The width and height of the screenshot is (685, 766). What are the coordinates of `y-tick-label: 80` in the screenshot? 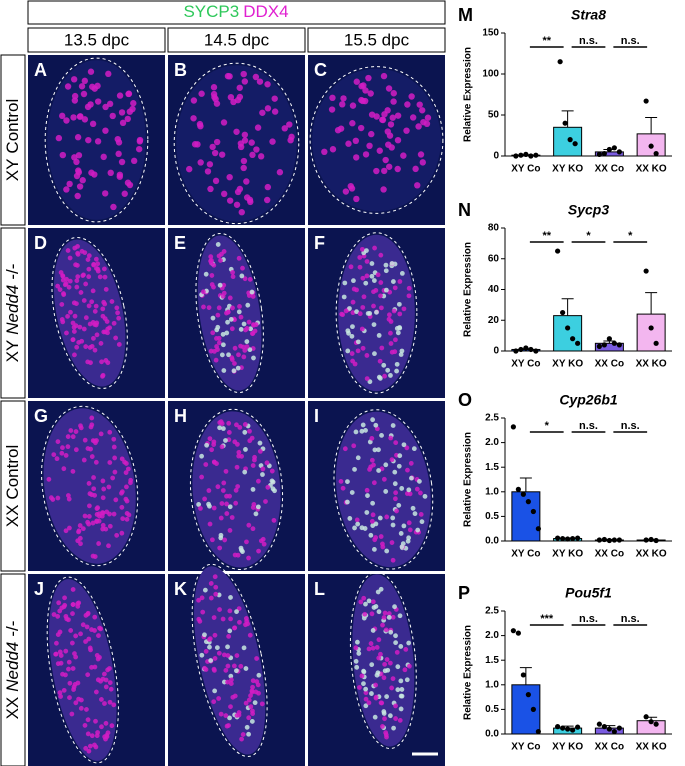 It's located at (494, 228).